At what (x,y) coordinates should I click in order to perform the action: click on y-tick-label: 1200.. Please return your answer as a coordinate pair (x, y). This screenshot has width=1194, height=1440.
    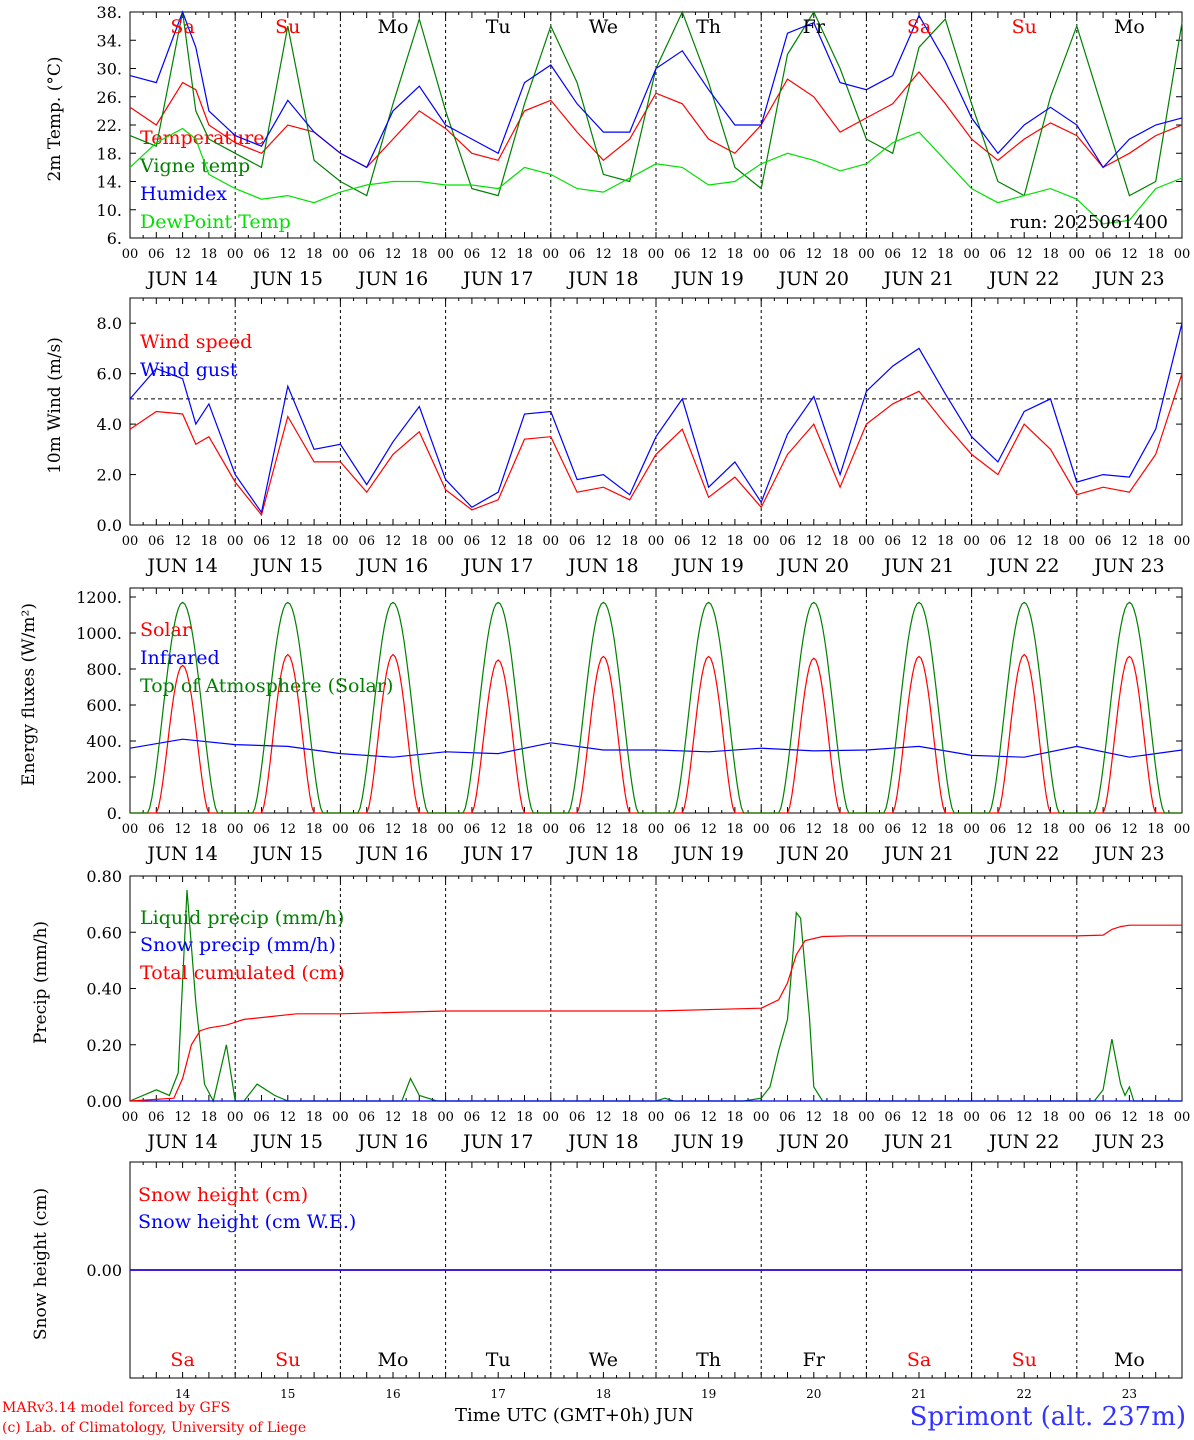
    Looking at the image, I should click on (99, 597).